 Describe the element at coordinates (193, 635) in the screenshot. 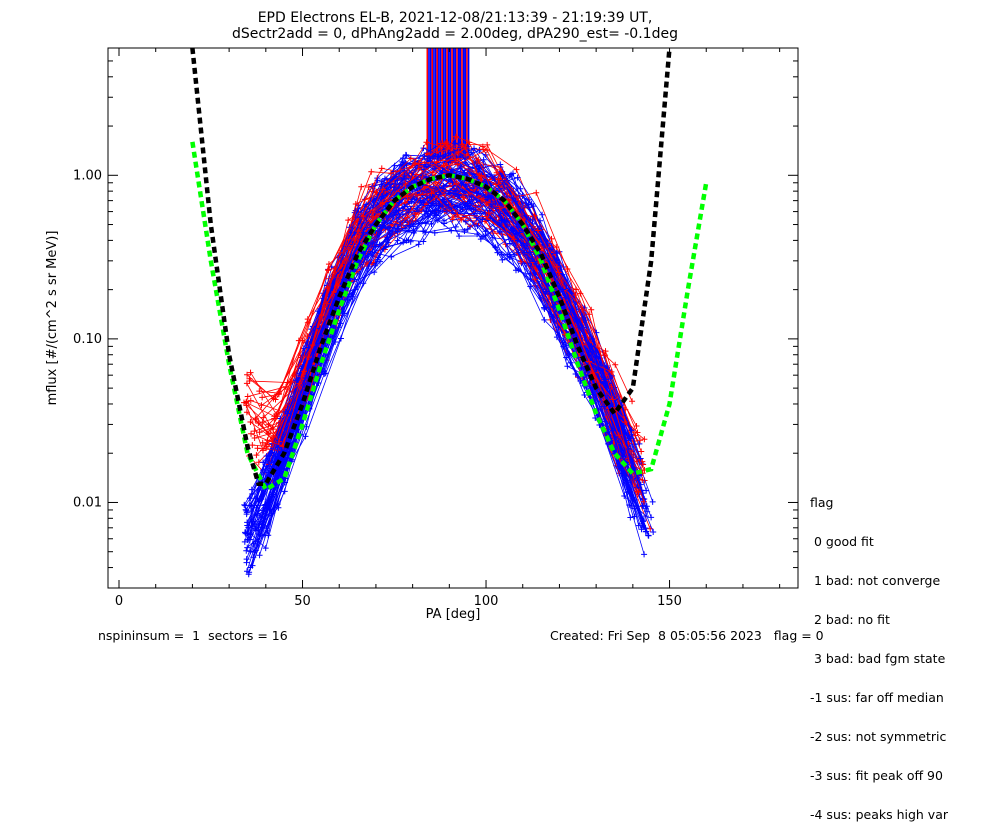

I see `footer-left: nspininsum = 1 sectors = 16` at that location.